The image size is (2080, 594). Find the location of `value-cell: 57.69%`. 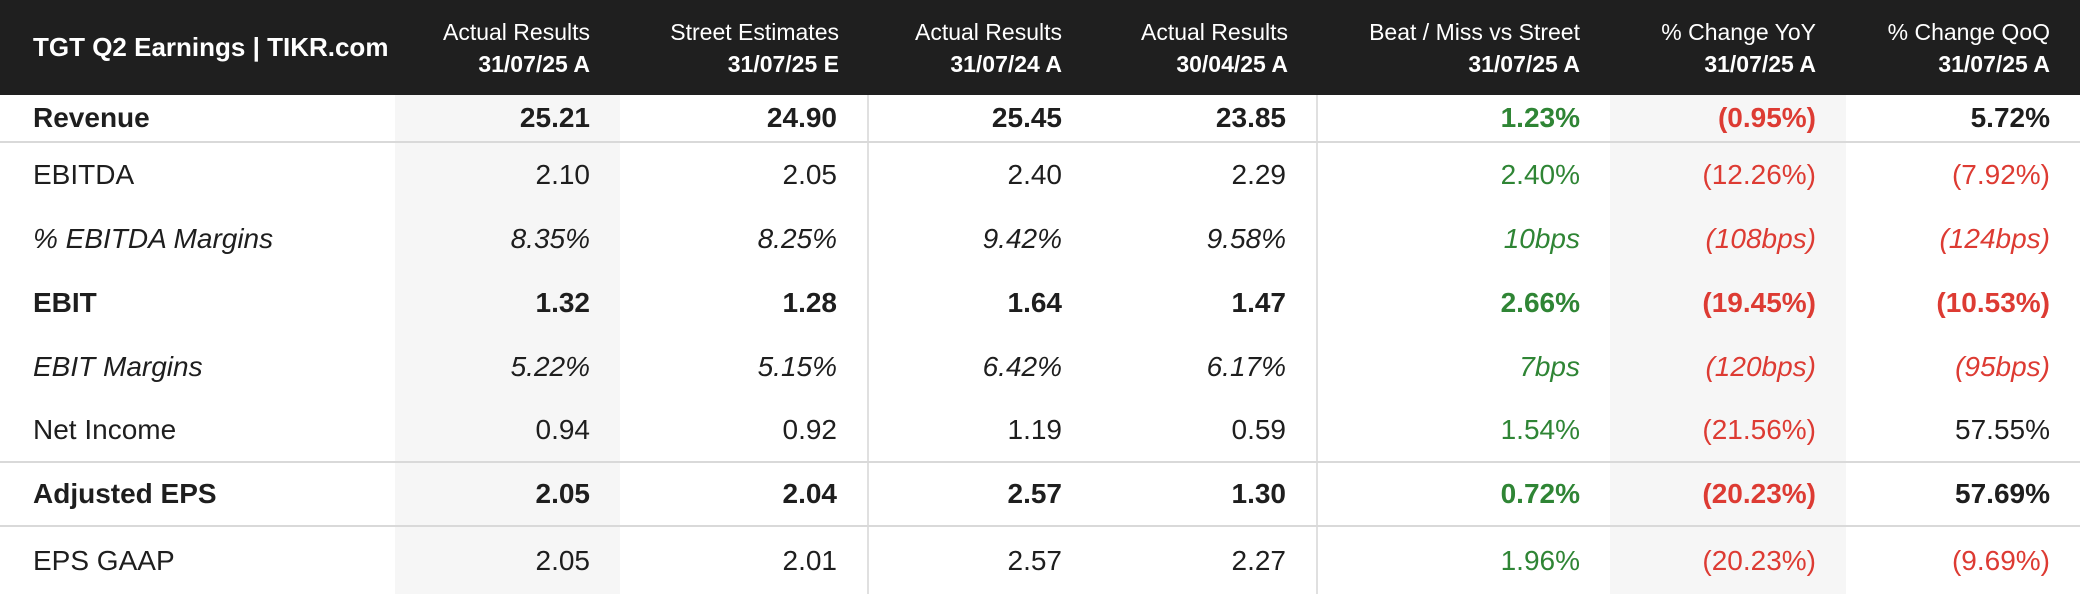

value-cell: 57.69% is located at coordinates (2002, 493).